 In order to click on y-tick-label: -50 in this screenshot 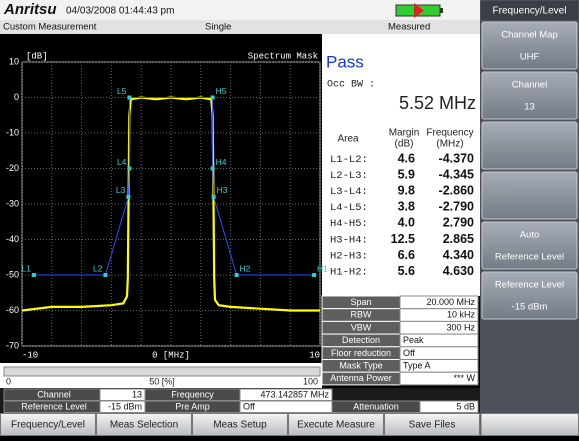, I will do `click(12, 274)`.